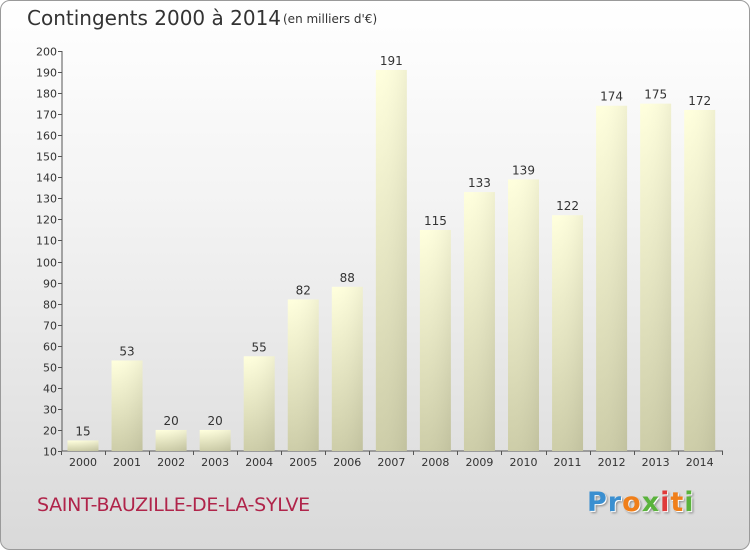  I want to click on y-tick-label: 140, so click(46, 178).